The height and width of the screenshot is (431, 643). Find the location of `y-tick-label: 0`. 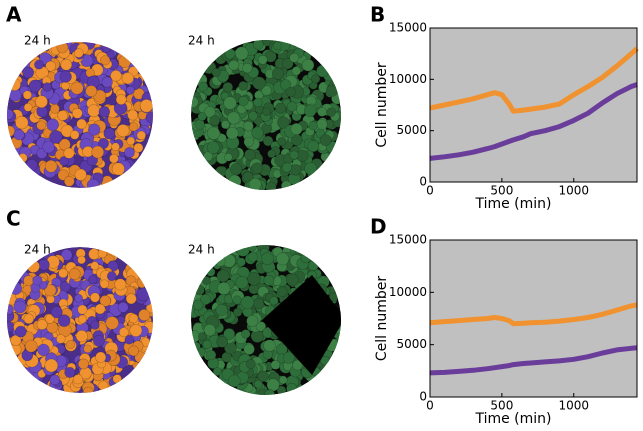

y-tick-label: 0 is located at coordinates (423, 397).